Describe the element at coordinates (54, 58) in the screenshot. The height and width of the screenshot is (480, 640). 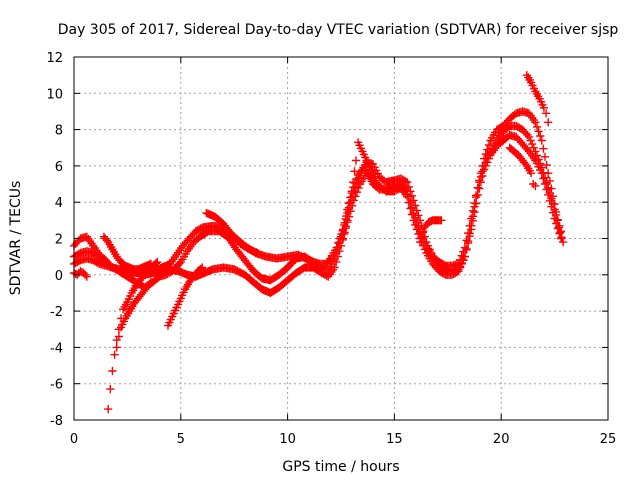
I see `y-tick-label: 12` at that location.